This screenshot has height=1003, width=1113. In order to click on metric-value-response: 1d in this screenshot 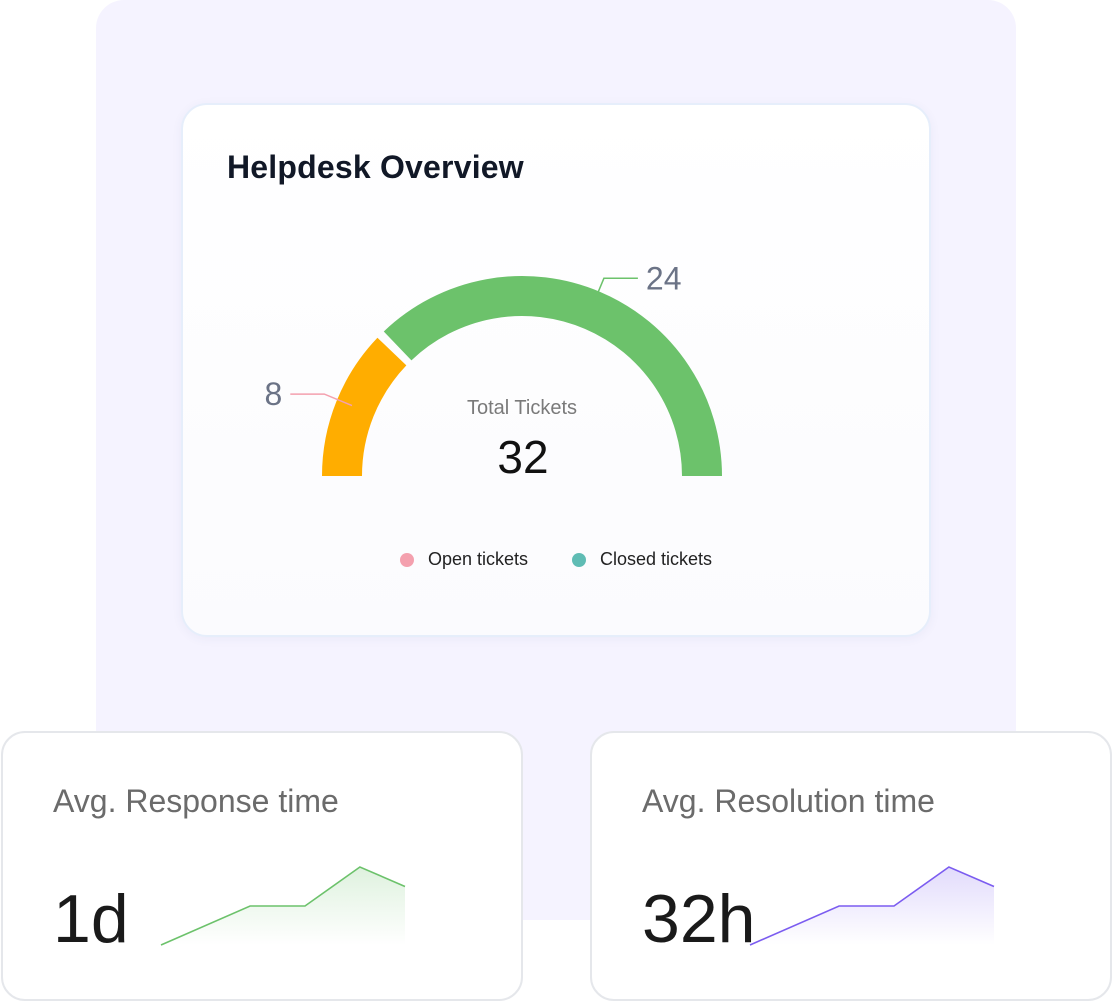, I will do `click(91, 919)`.